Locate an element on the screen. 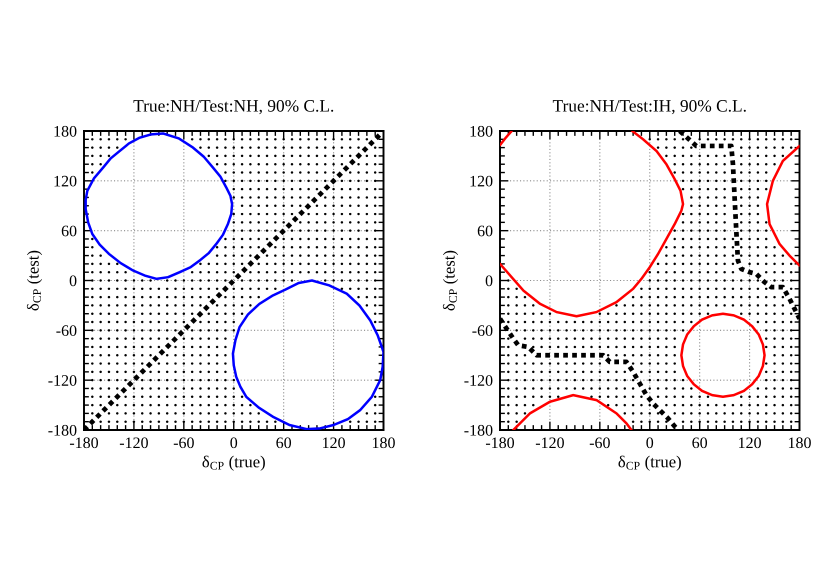  y-tick-label: -60 is located at coordinates (482, 330).